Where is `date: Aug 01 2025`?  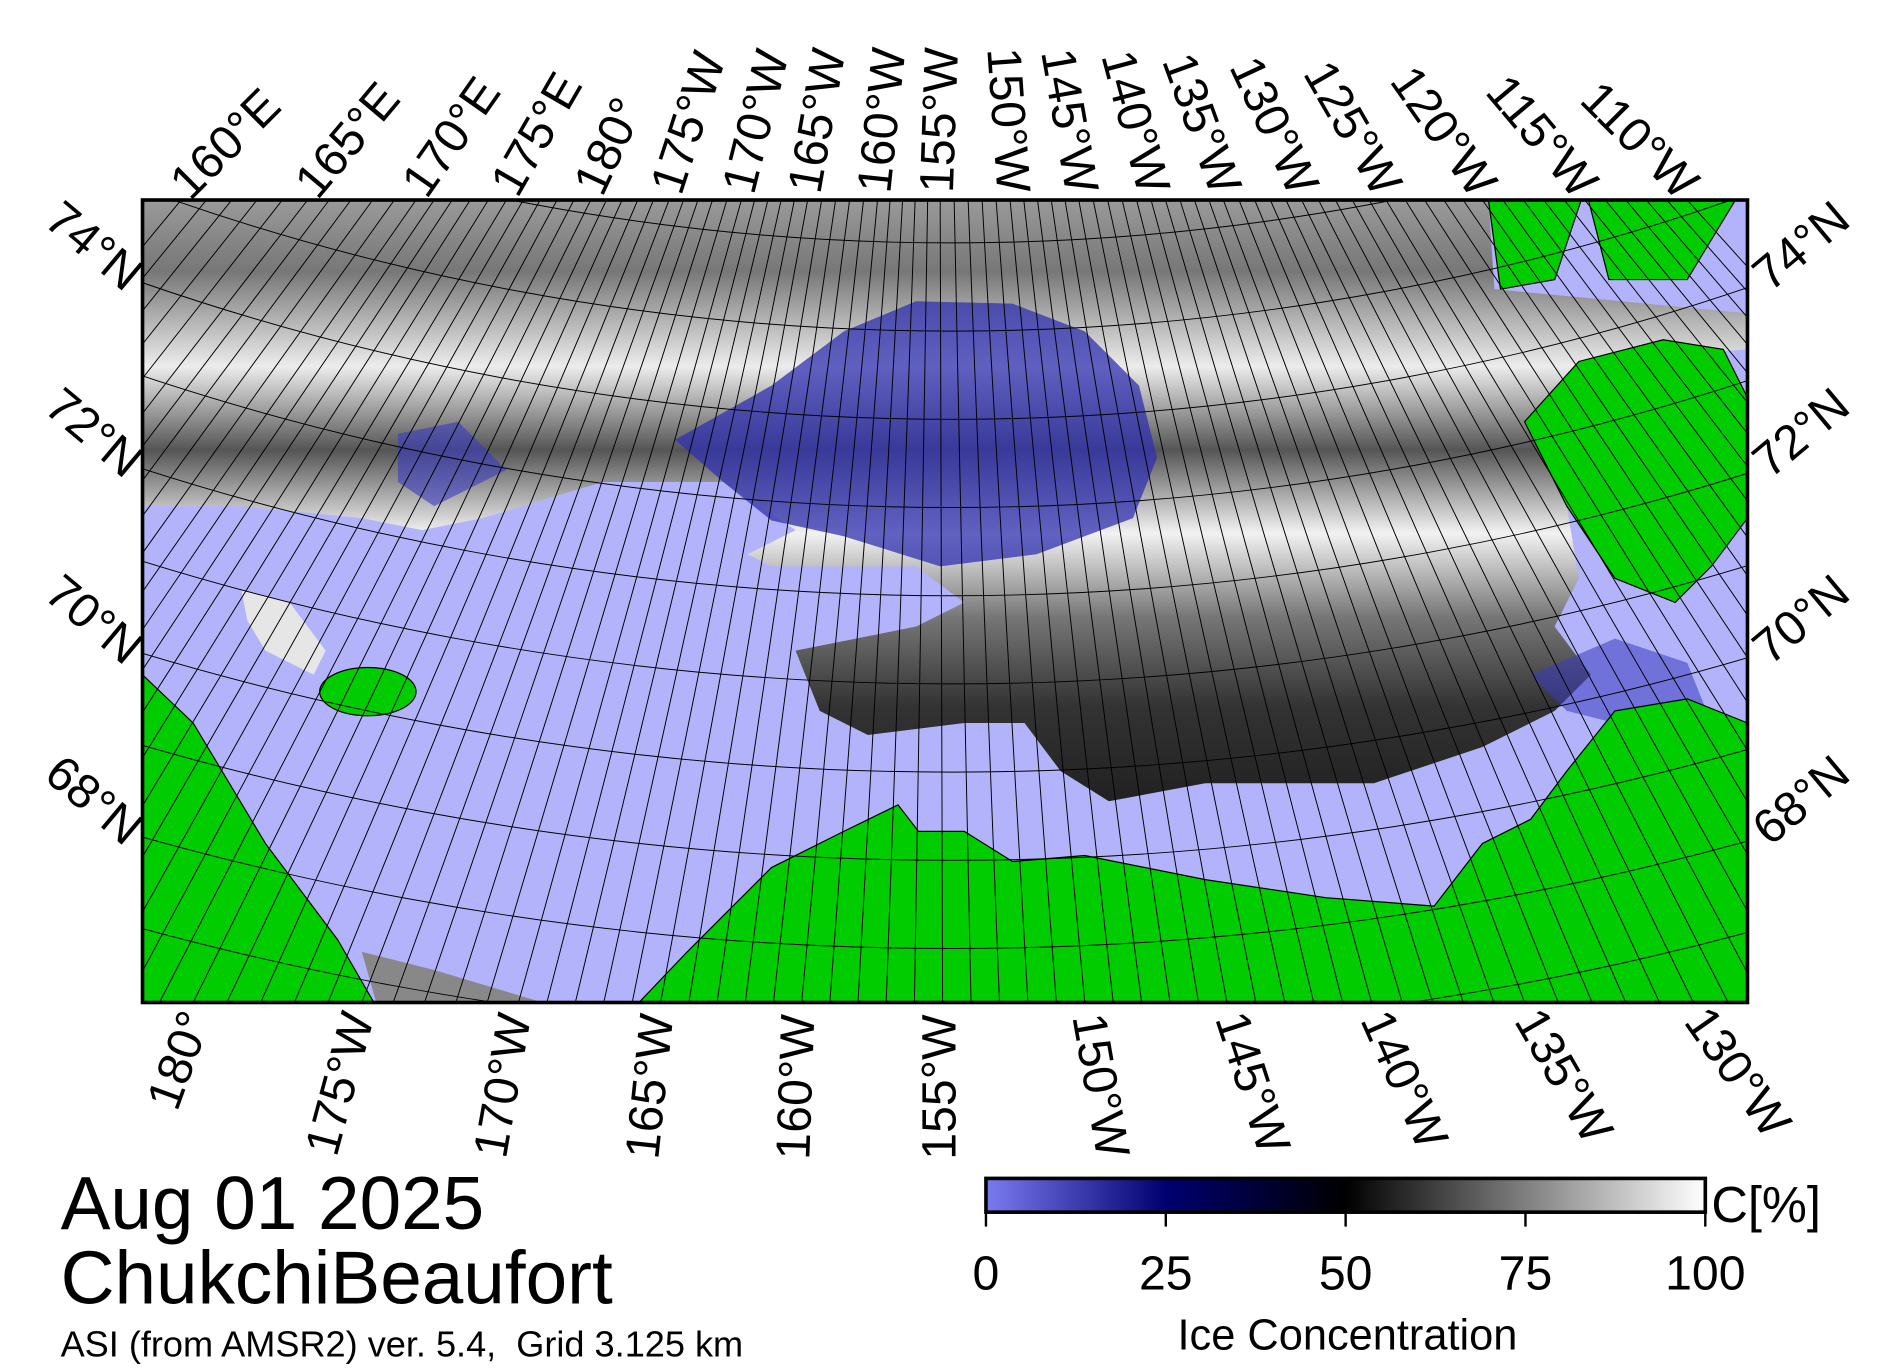 date: Aug 01 2025 is located at coordinates (273, 1203).